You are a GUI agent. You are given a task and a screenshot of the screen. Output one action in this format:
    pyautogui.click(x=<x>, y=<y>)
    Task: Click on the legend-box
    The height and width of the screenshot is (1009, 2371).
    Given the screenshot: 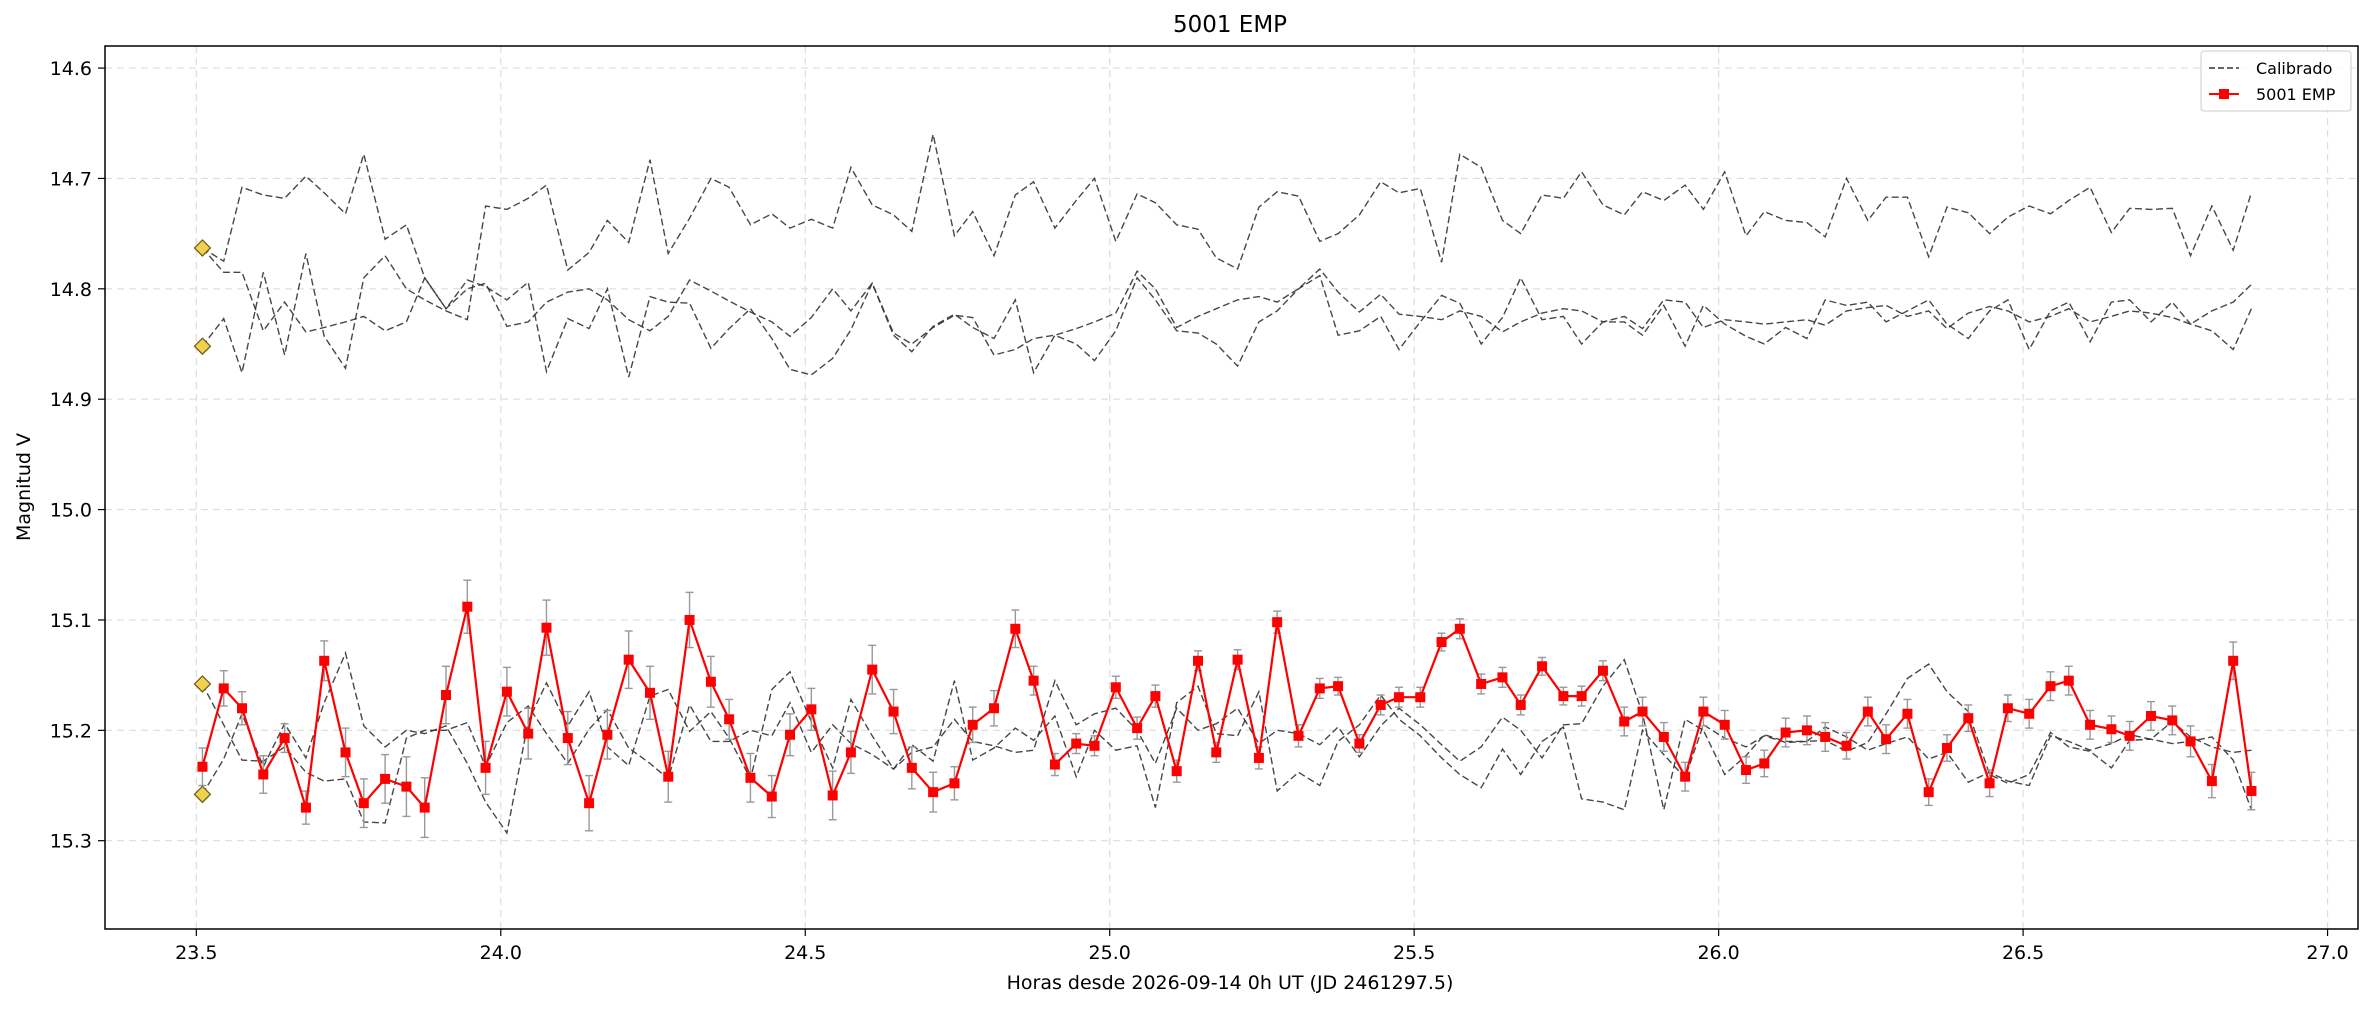 What is the action you would take?
    pyautogui.click(x=2276, y=81)
    